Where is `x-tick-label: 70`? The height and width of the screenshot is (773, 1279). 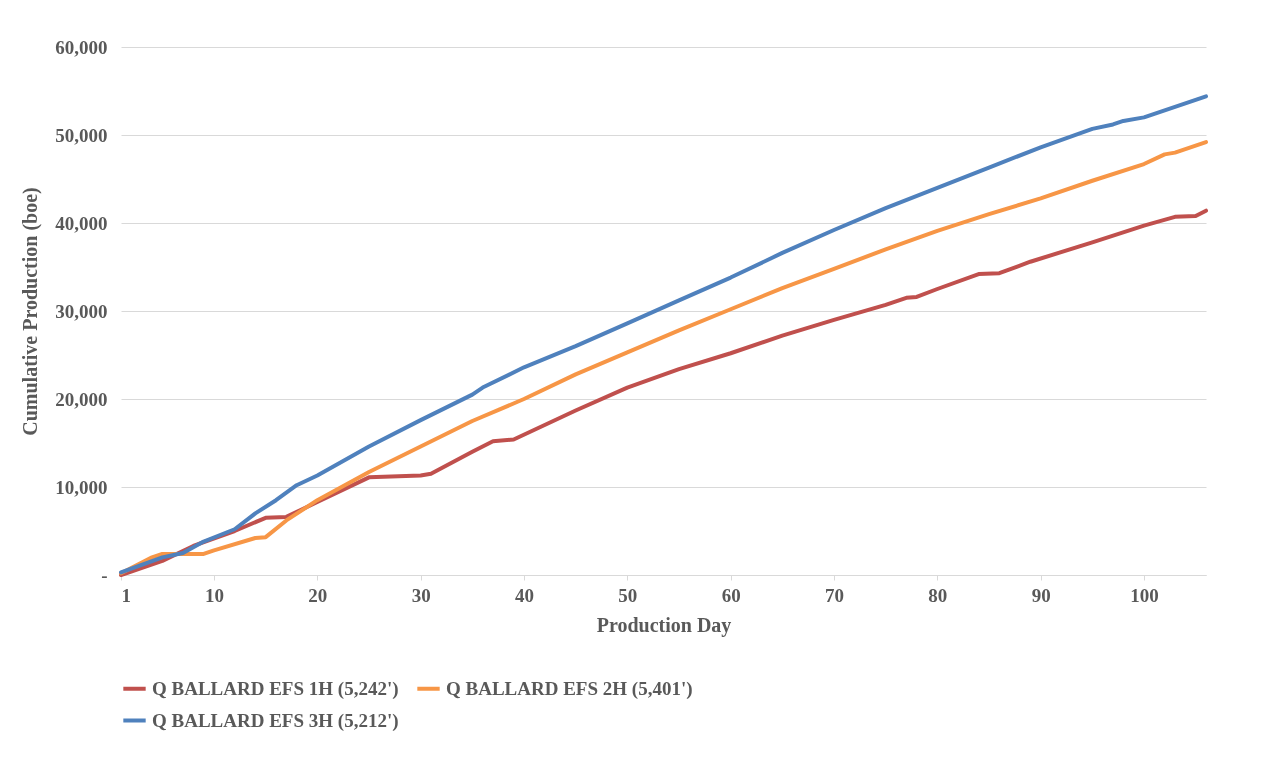 x-tick-label: 70 is located at coordinates (834, 595).